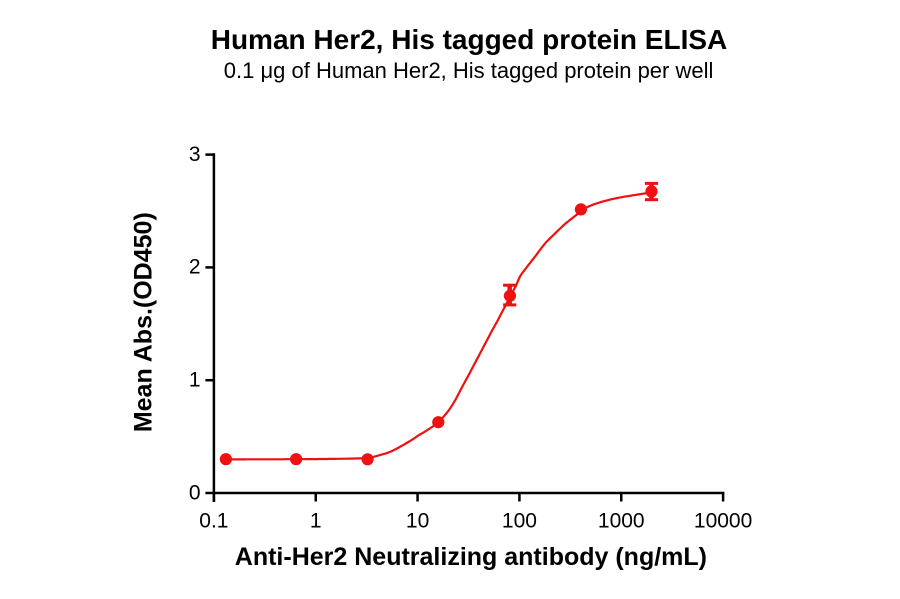  I want to click on svg-text: 3, so click(195, 154).